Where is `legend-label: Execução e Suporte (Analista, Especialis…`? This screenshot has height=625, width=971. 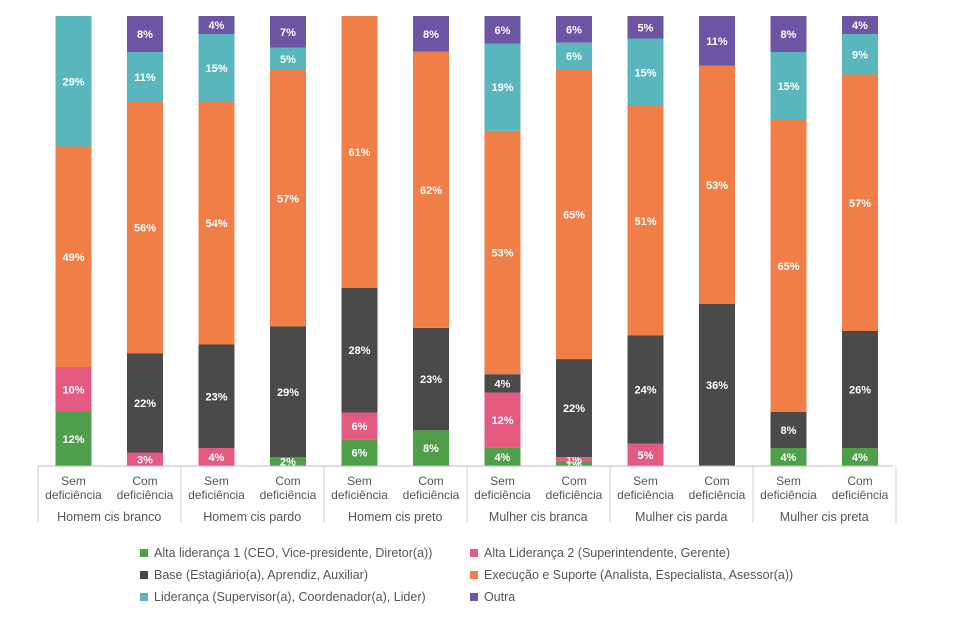
legend-label: Execução e Suporte (Analista, Especialis… is located at coordinates (639, 575).